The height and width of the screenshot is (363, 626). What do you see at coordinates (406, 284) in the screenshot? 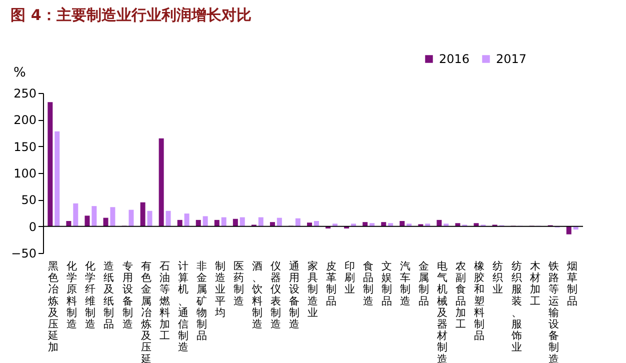
I see `x-tick-label: 汽车制造` at bounding box center [406, 284].